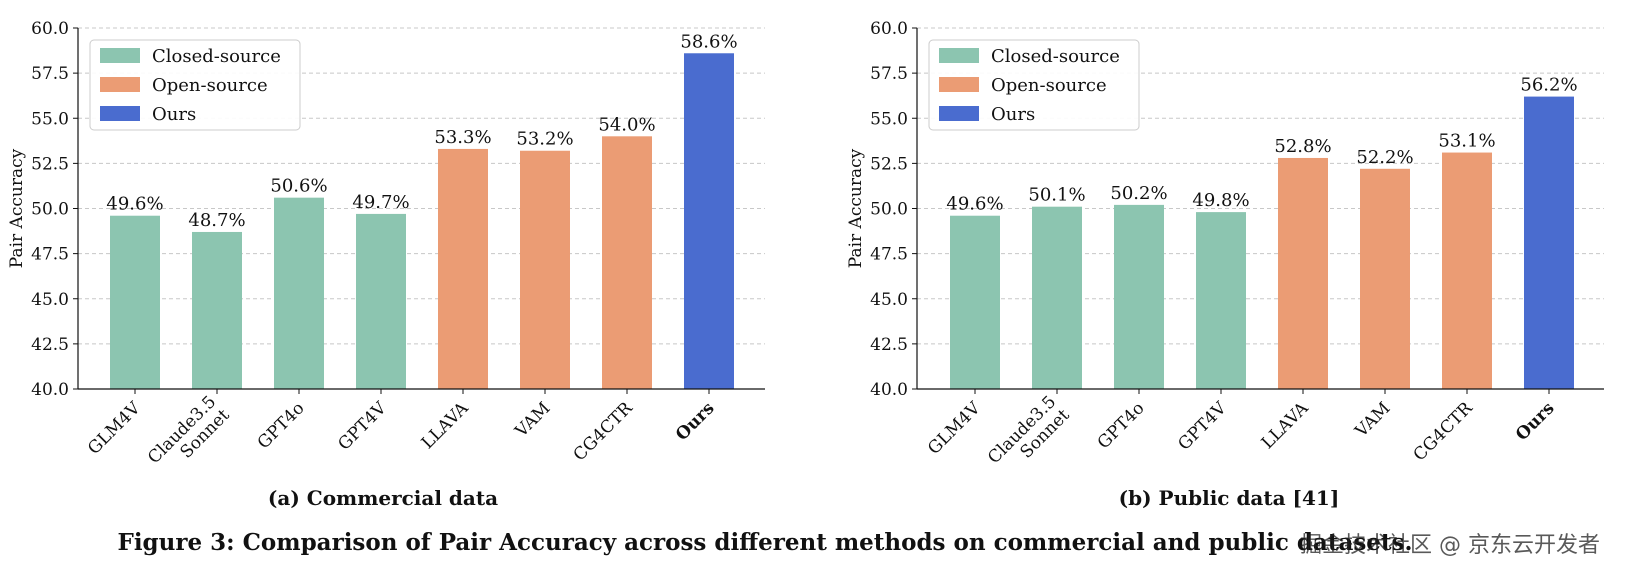 Image resolution: width=1630 pixels, height=582 pixels. What do you see at coordinates (626, 124) in the screenshot?
I see `data-label: 54.0%` at bounding box center [626, 124].